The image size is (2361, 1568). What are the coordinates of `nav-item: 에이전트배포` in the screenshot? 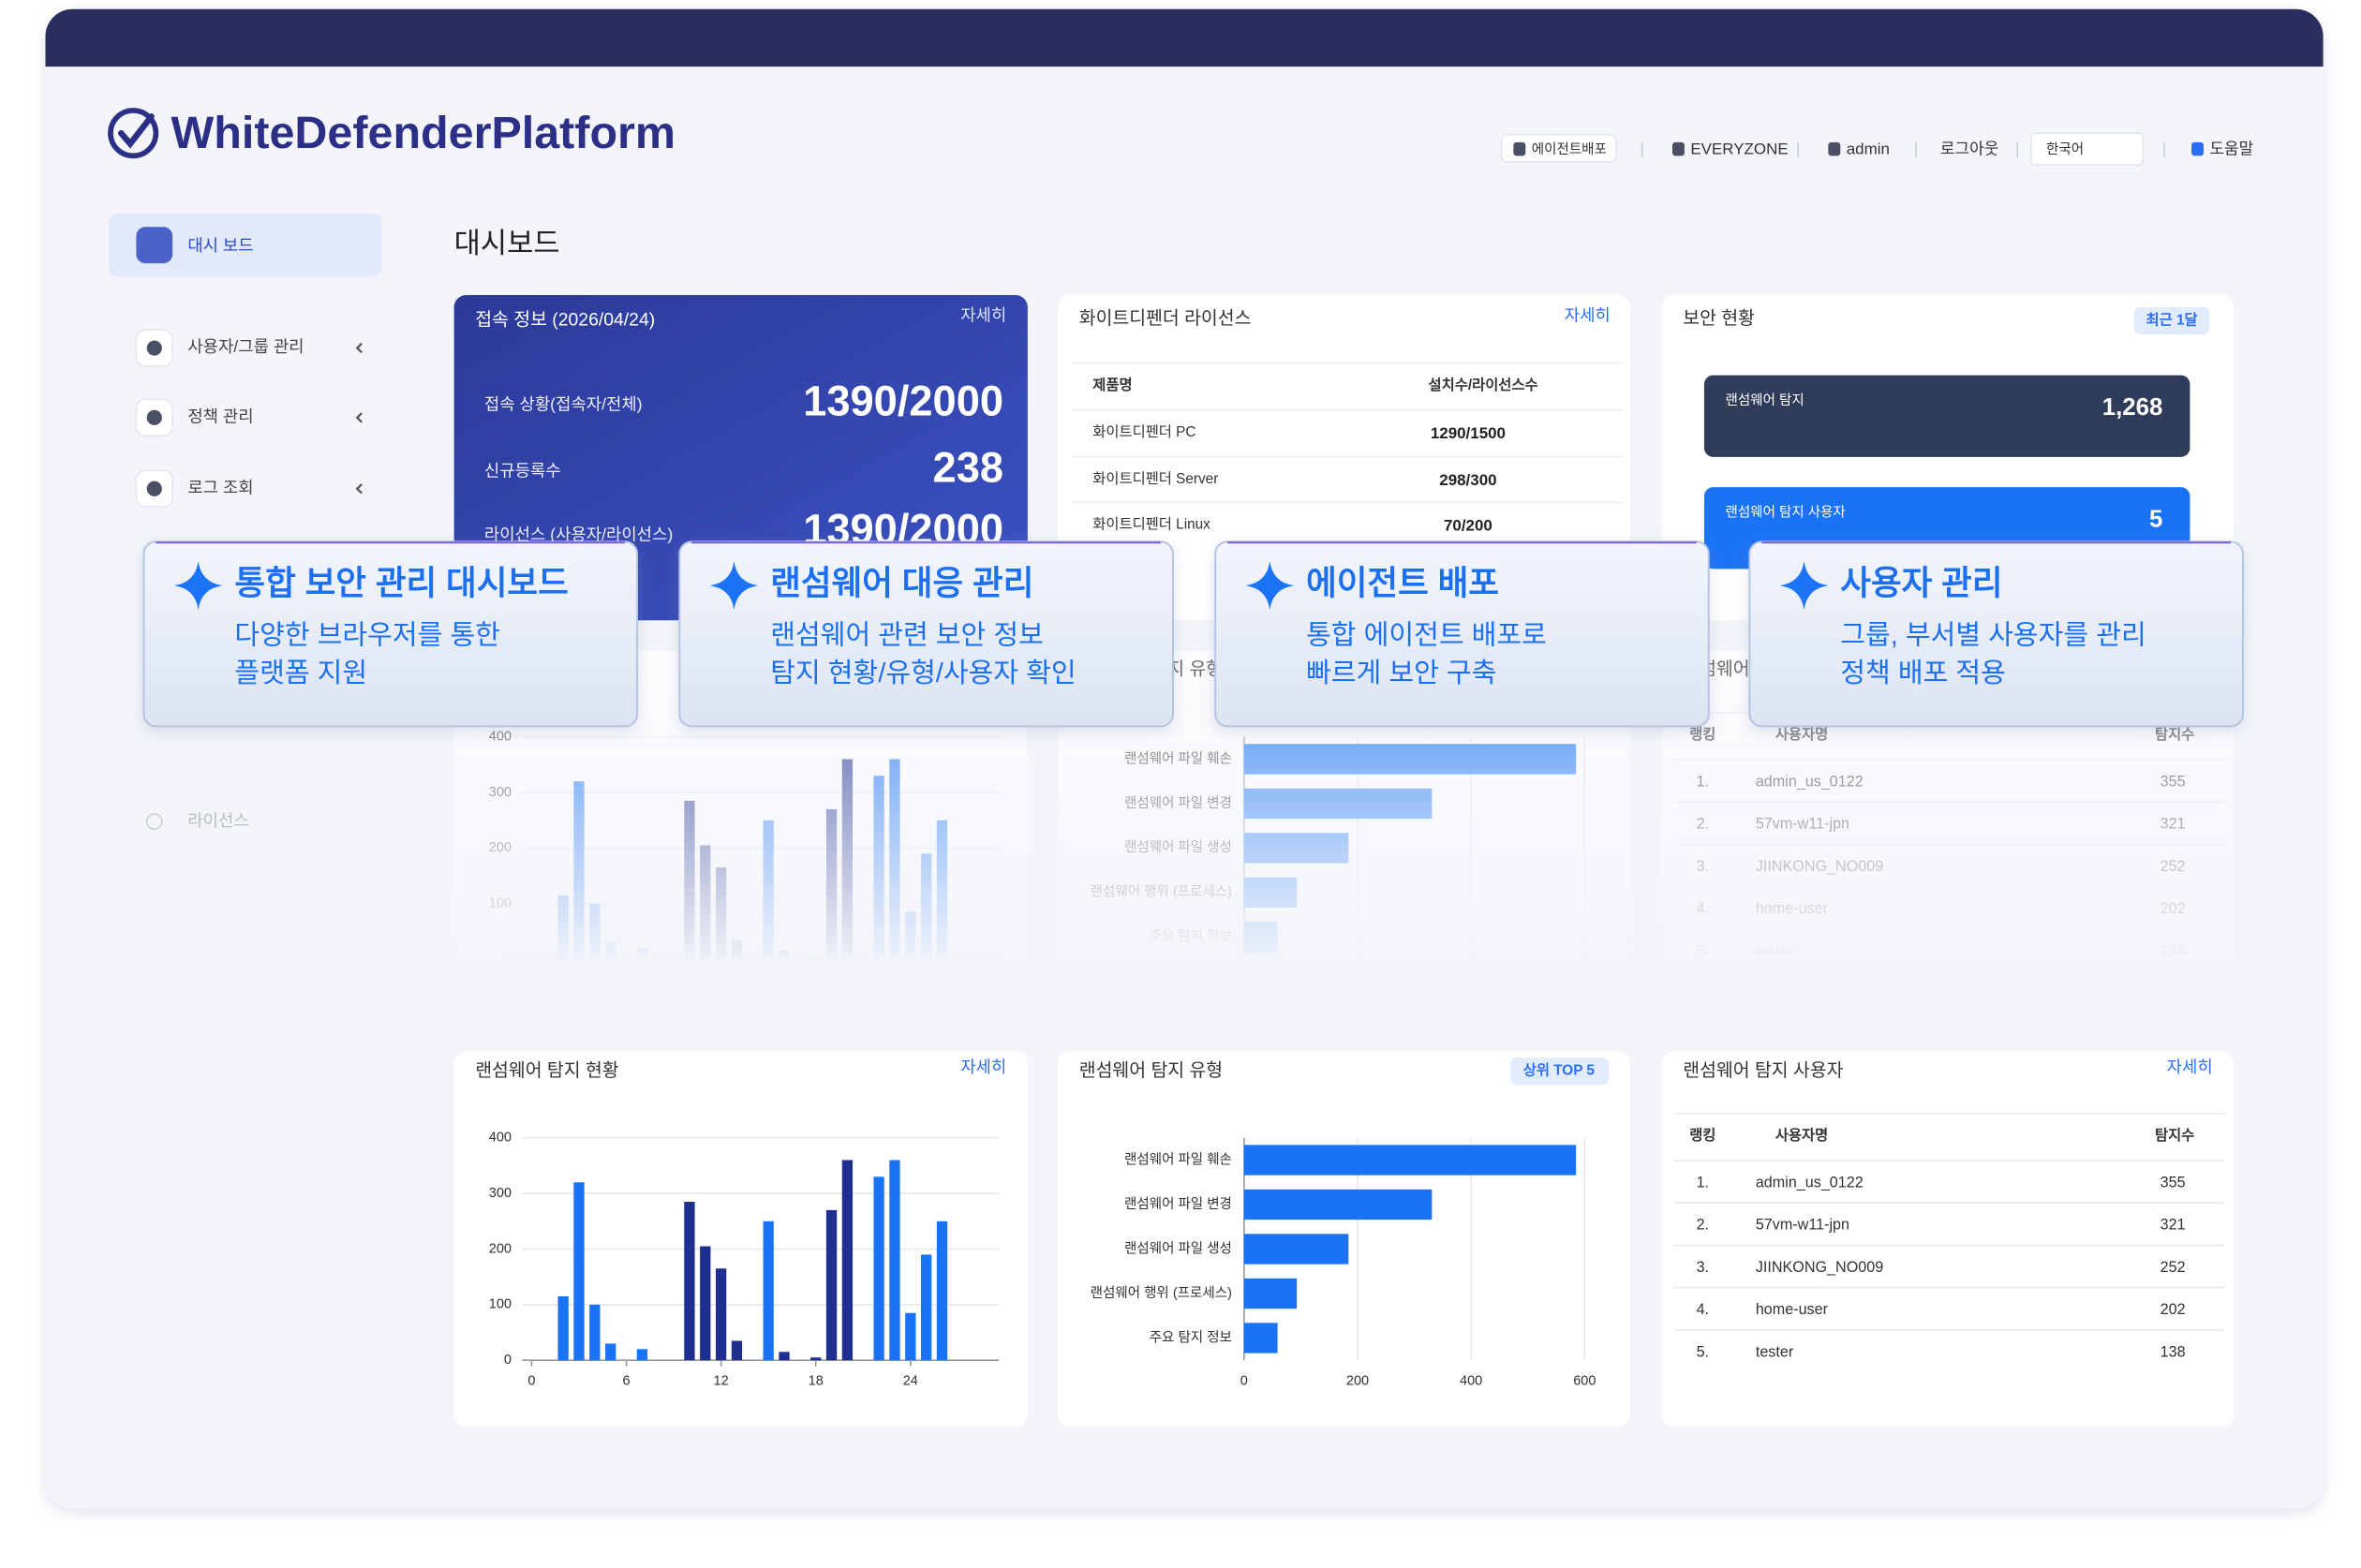 It's located at (1569, 149).